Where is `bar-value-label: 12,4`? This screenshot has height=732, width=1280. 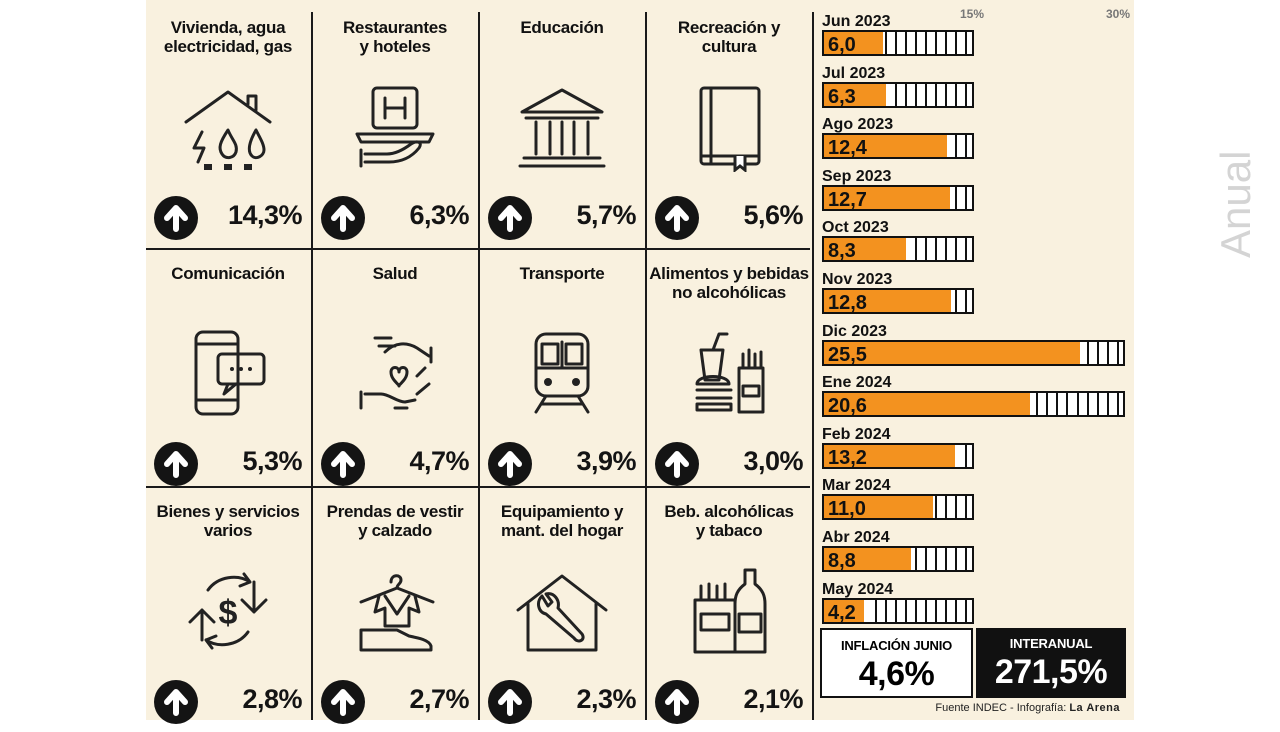
bar-value-label: 12,4 is located at coordinates (847, 148).